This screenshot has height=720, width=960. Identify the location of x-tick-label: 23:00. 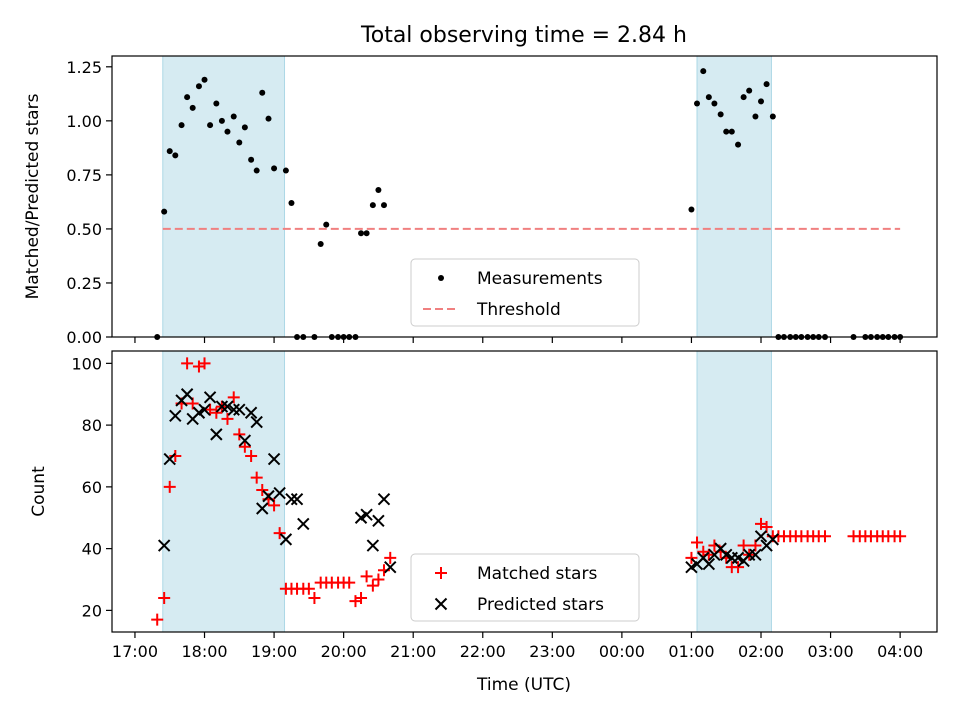
(552, 651).